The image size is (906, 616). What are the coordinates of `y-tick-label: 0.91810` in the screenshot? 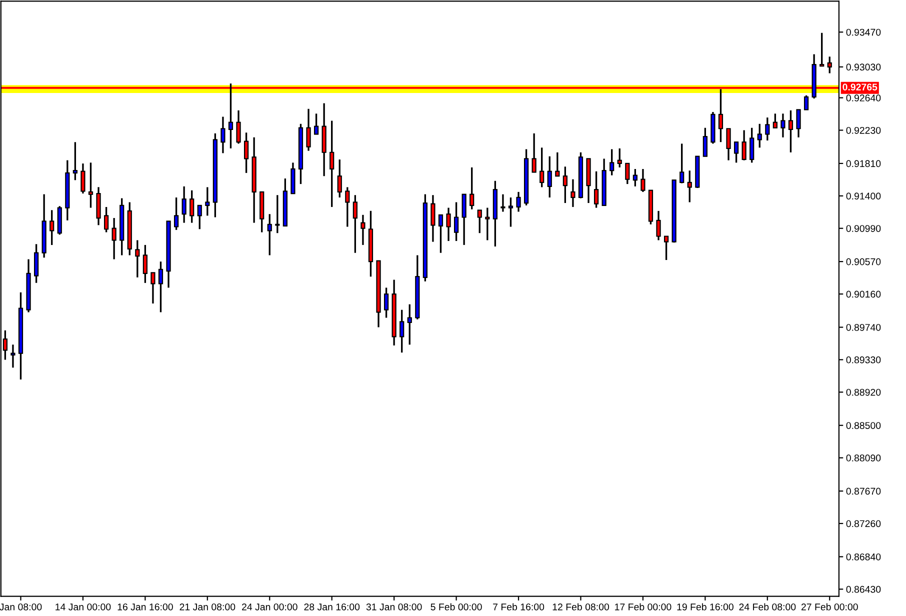 It's located at (863, 164).